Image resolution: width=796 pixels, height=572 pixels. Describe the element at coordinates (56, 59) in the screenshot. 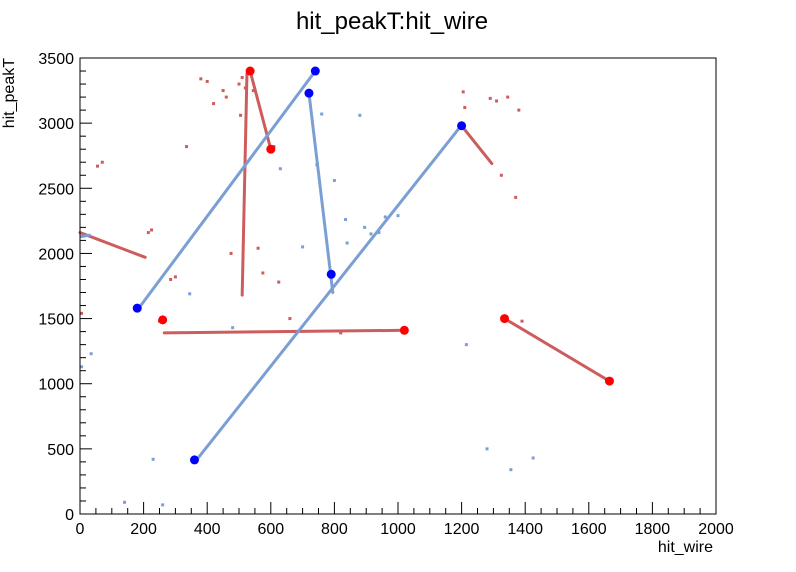

I see `y-tick-label: 3500` at that location.